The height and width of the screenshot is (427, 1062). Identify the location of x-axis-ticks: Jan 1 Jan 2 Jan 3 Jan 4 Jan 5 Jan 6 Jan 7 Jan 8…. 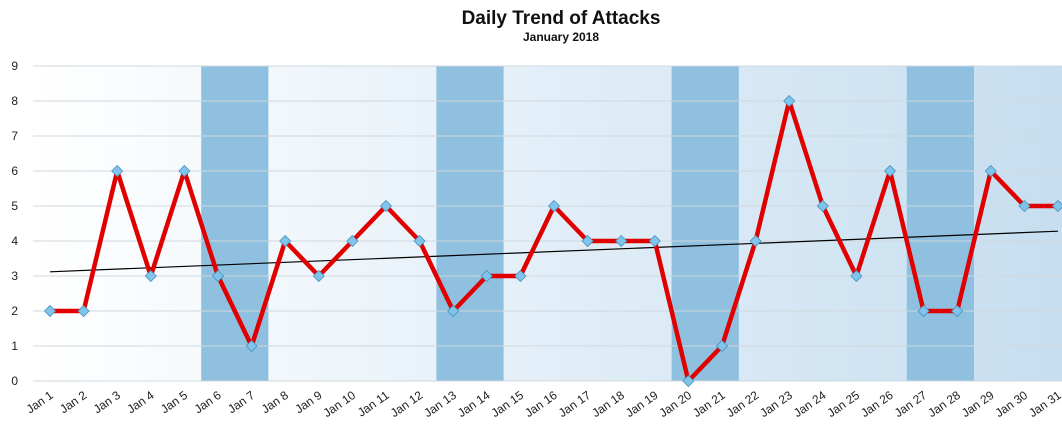
(543, 404).